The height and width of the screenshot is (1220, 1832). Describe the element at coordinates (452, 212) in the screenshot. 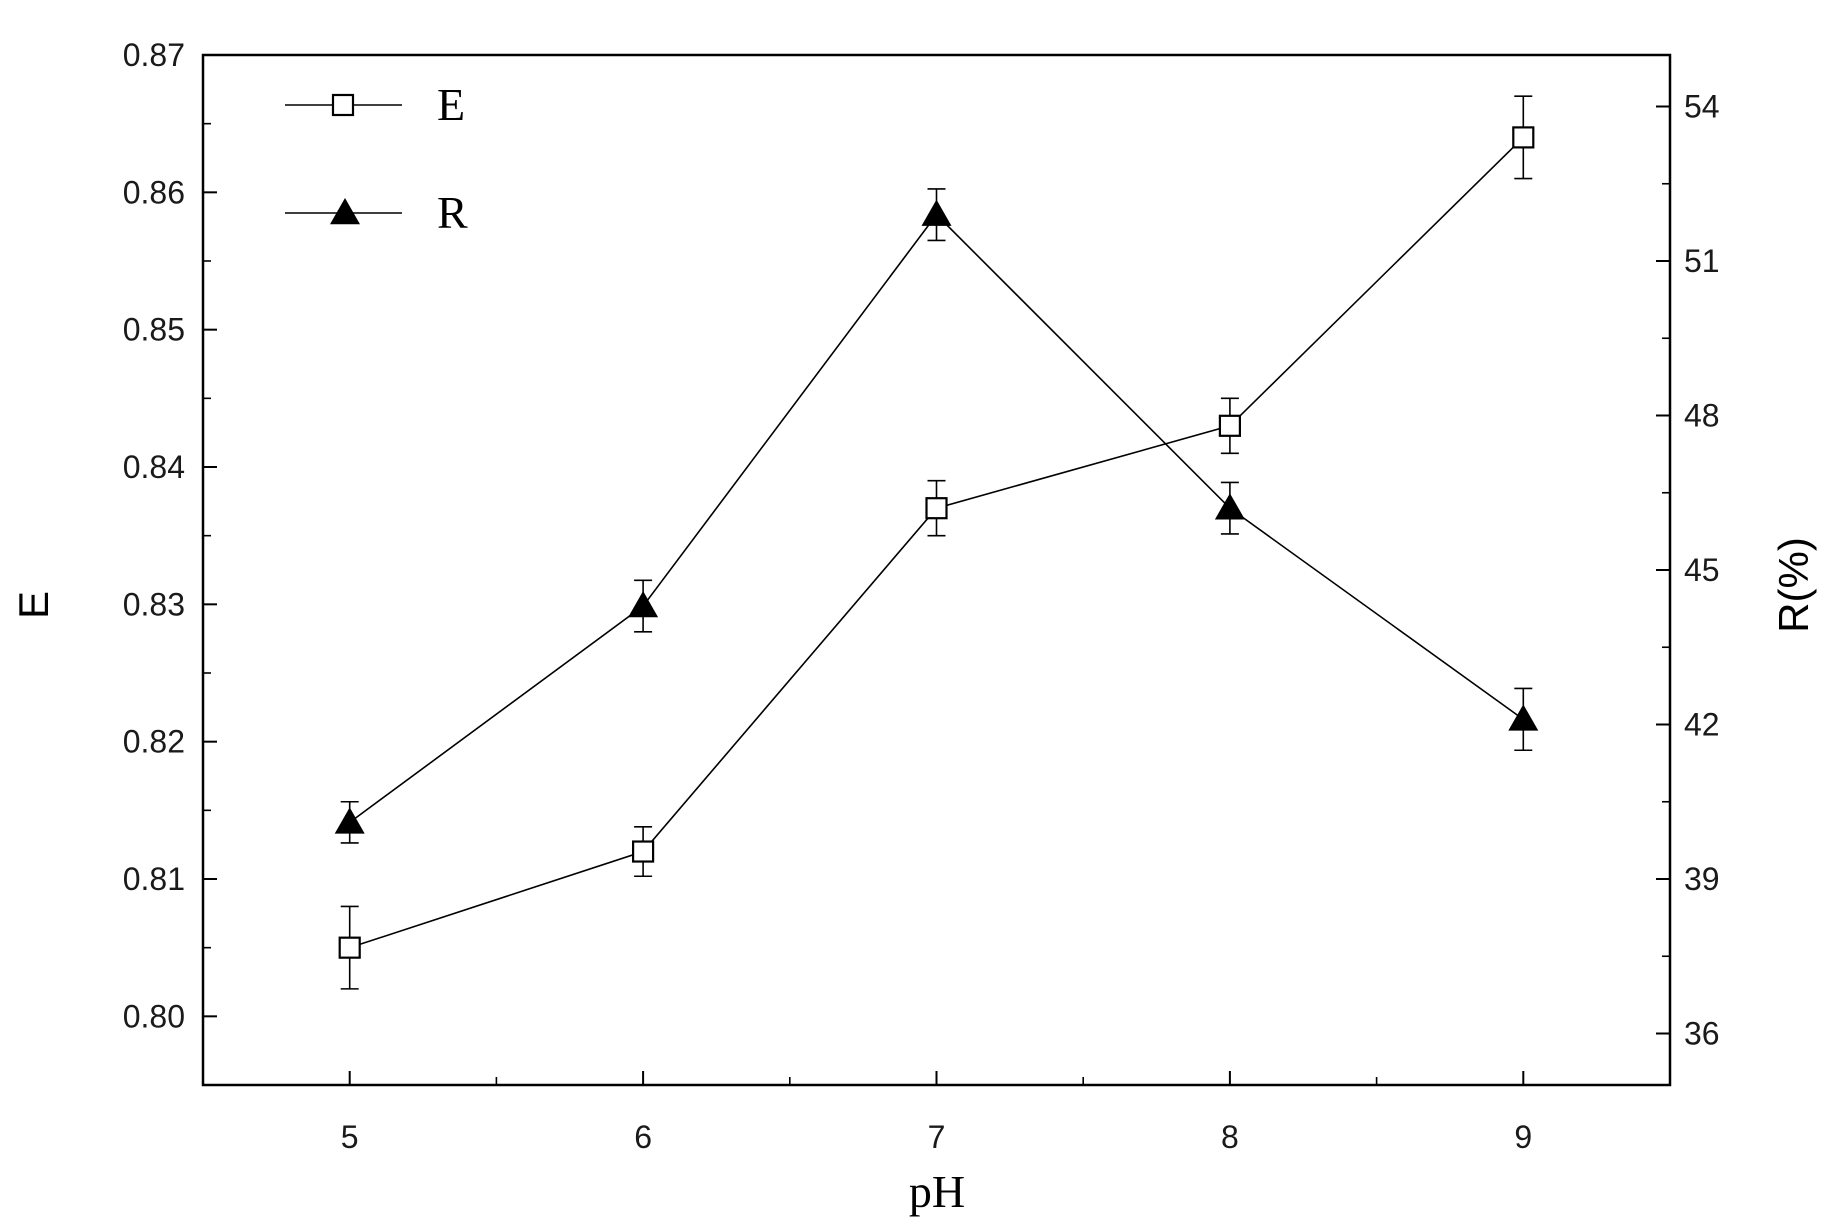

I see `legend-label-r: R` at that location.